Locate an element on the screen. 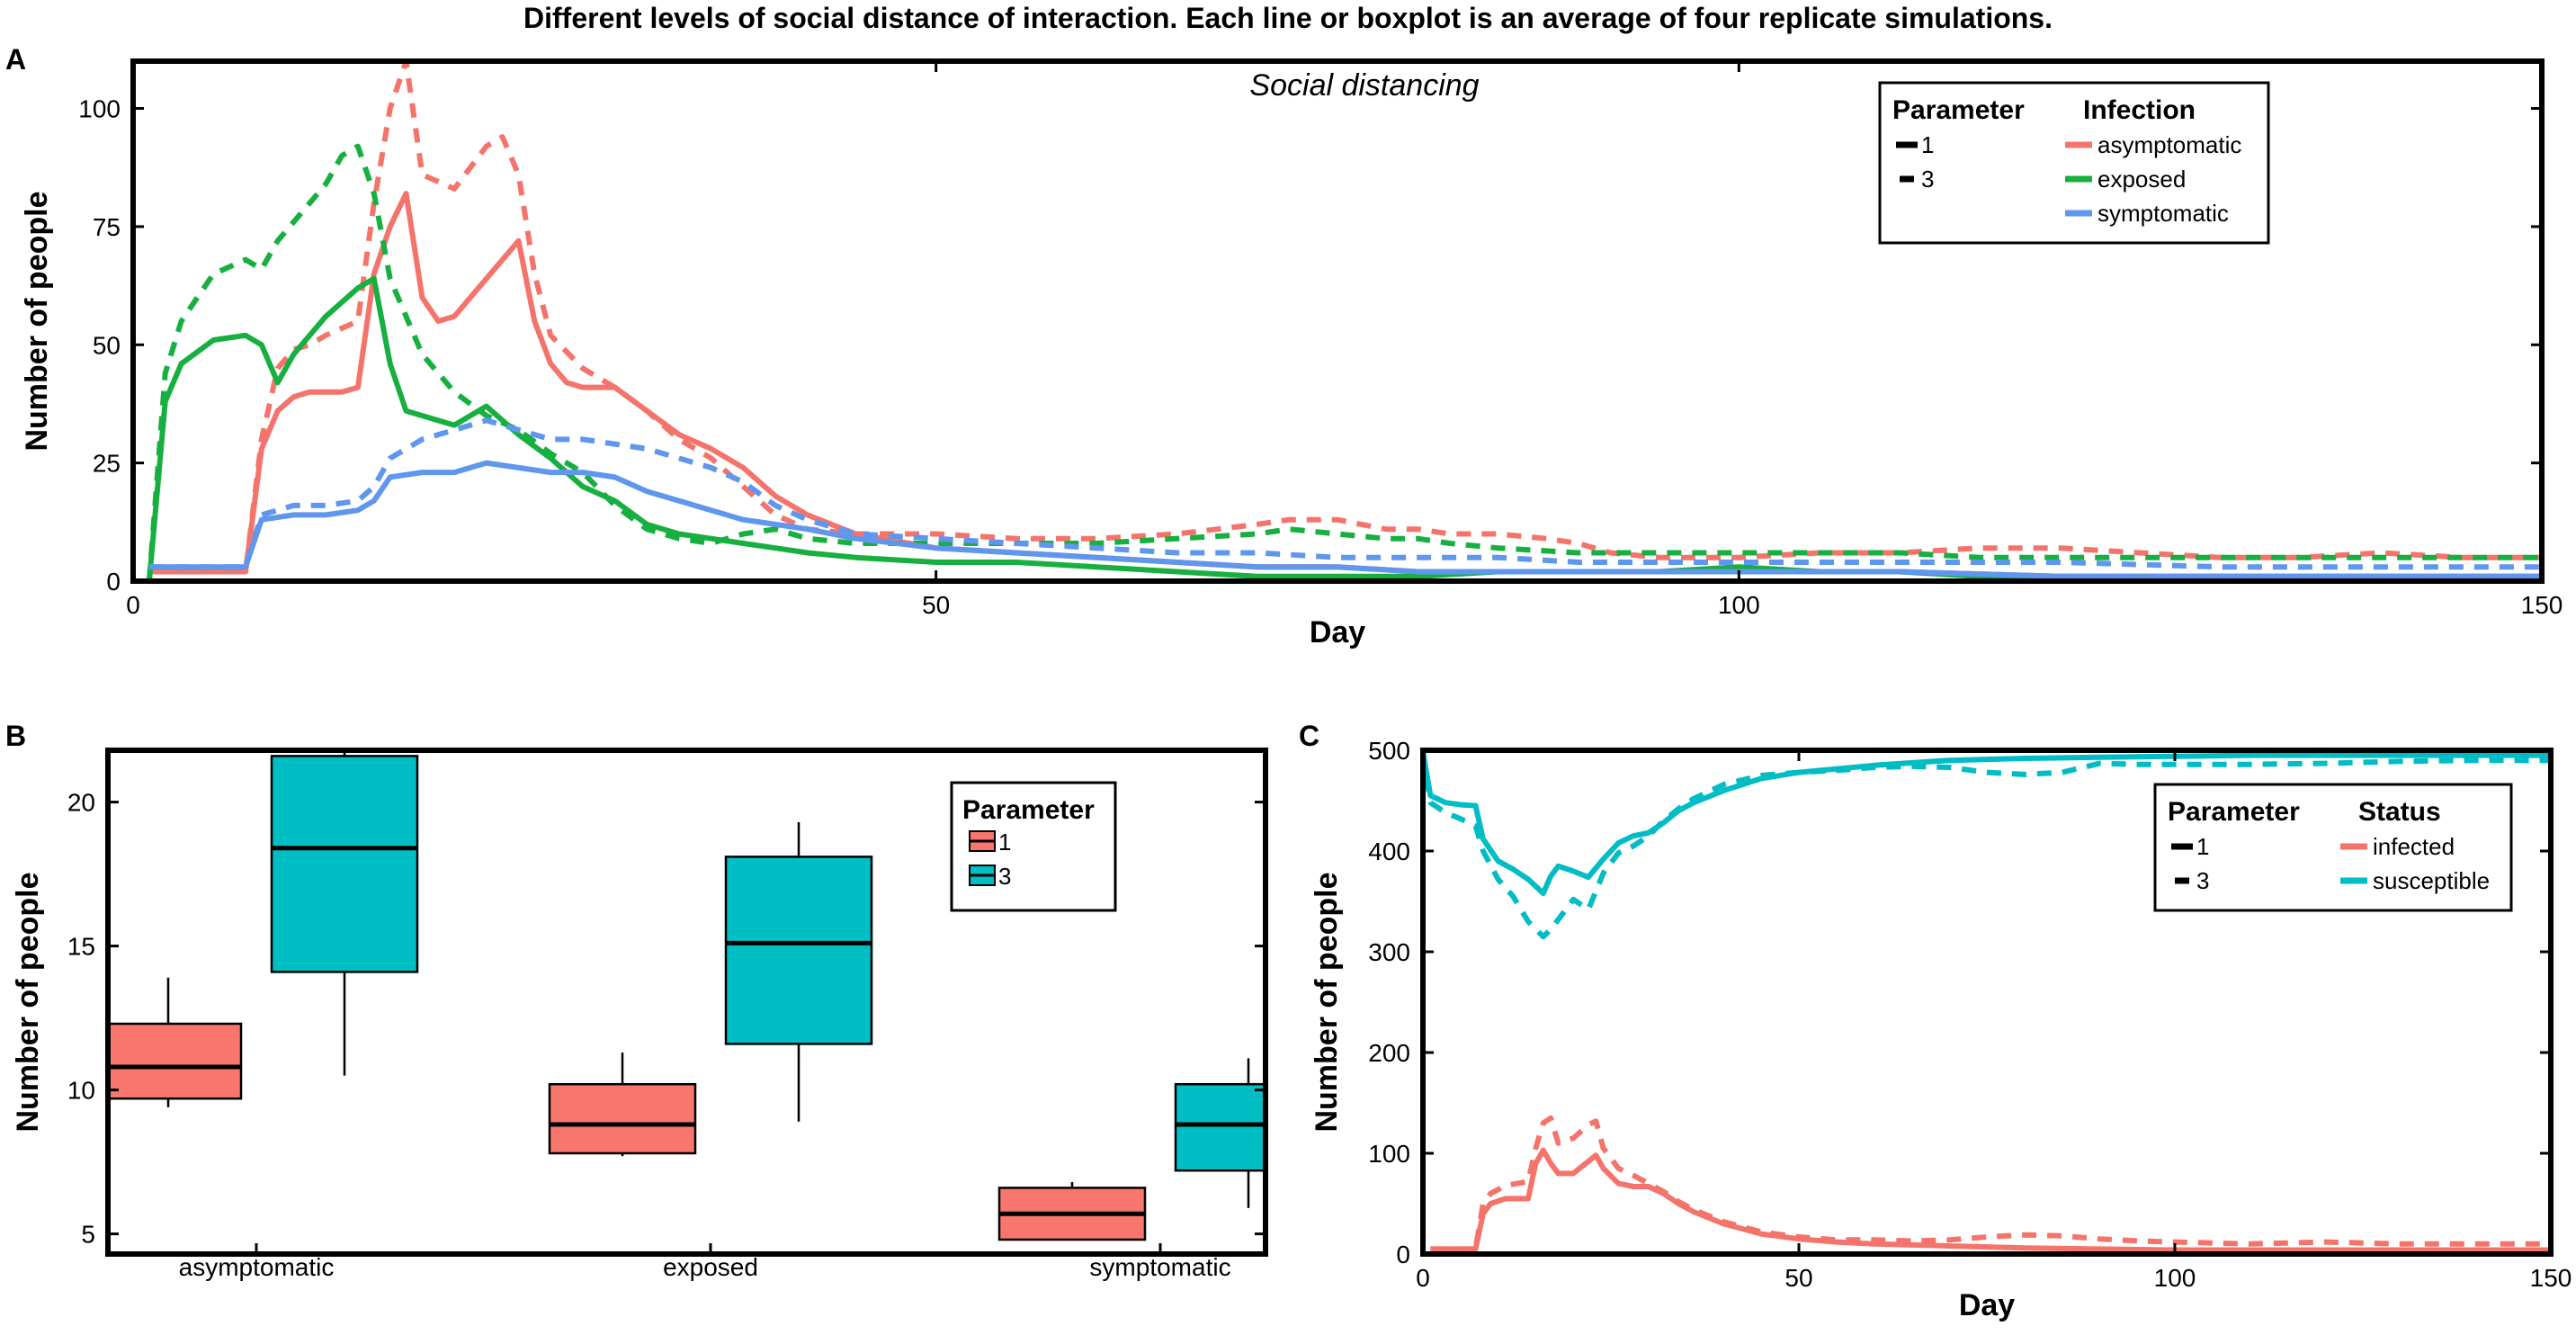 This screenshot has height=1335, width=2576. y-tick-label: 75 is located at coordinates (107, 227).